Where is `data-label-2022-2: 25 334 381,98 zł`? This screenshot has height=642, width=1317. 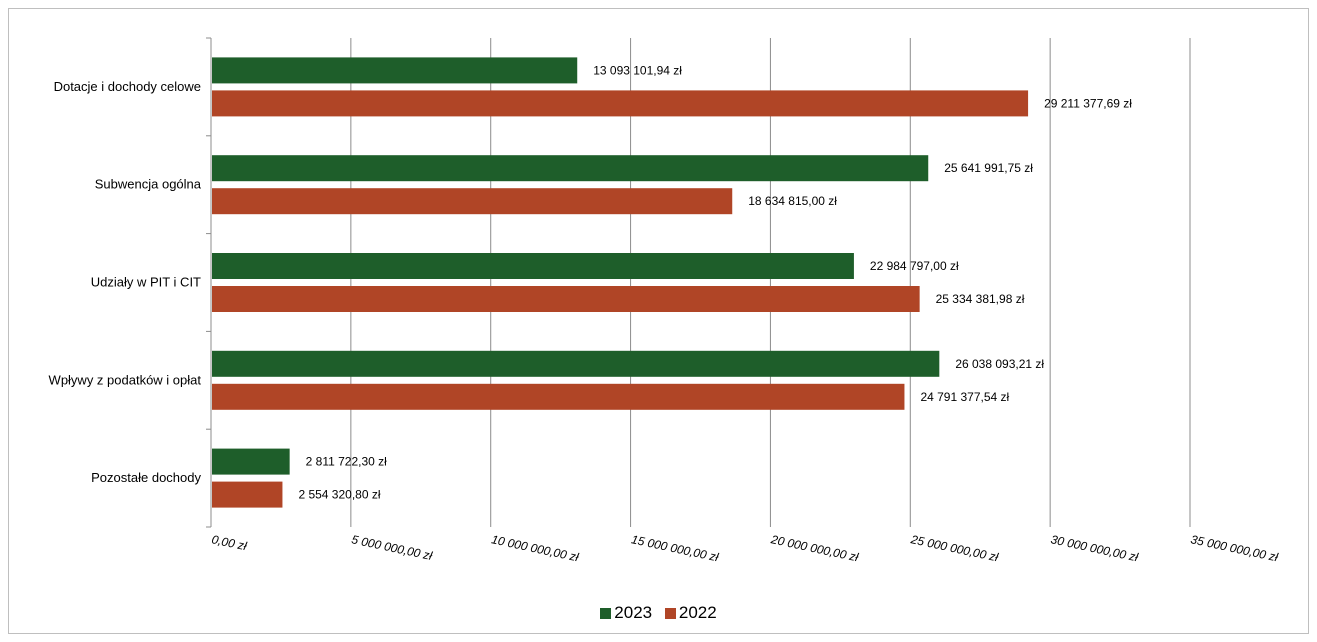 data-label-2022-2: 25 334 381,98 zł is located at coordinates (980, 299).